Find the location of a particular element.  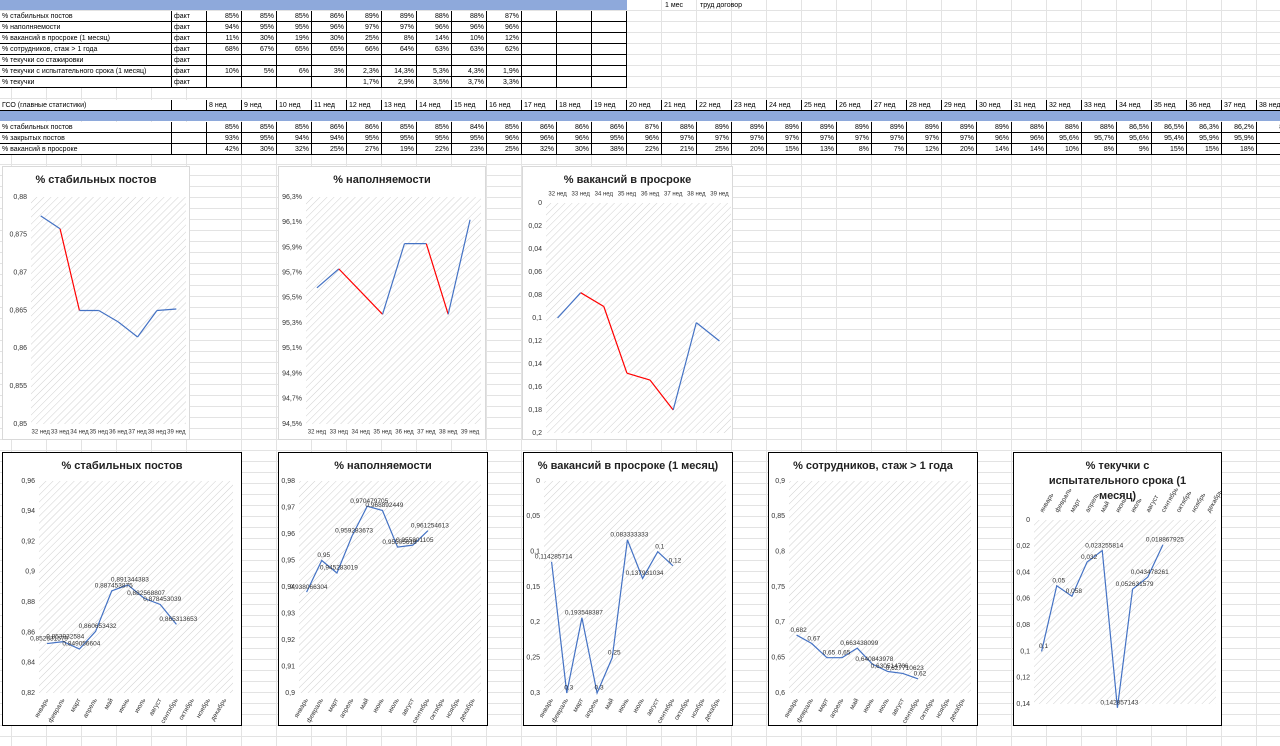

week-header: 25 нед is located at coordinates (819, 105).